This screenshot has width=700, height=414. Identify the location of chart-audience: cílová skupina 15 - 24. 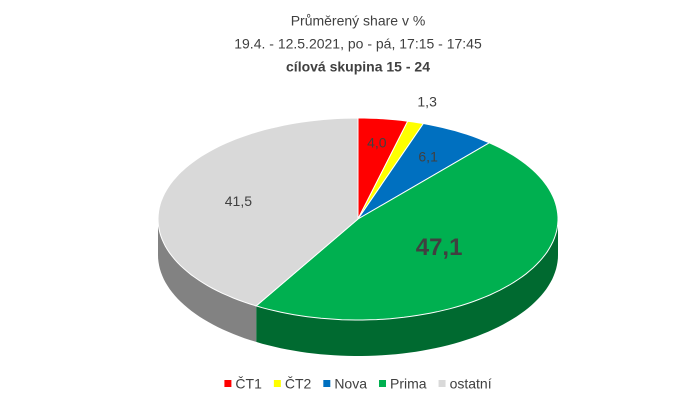
(358, 67).